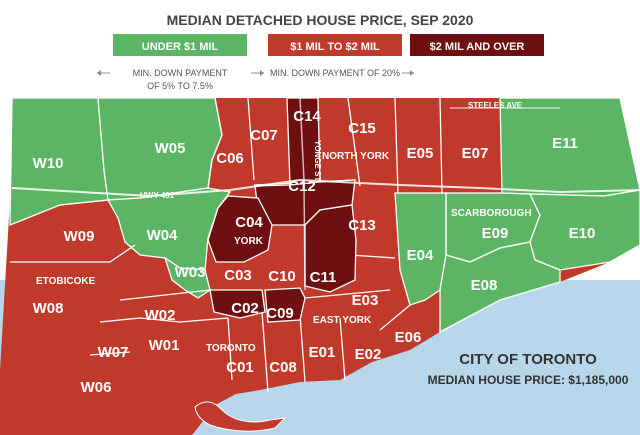 This screenshot has height=435, width=640. What do you see at coordinates (231, 348) in the screenshot?
I see `area-label-toronto: TORONTO` at bounding box center [231, 348].